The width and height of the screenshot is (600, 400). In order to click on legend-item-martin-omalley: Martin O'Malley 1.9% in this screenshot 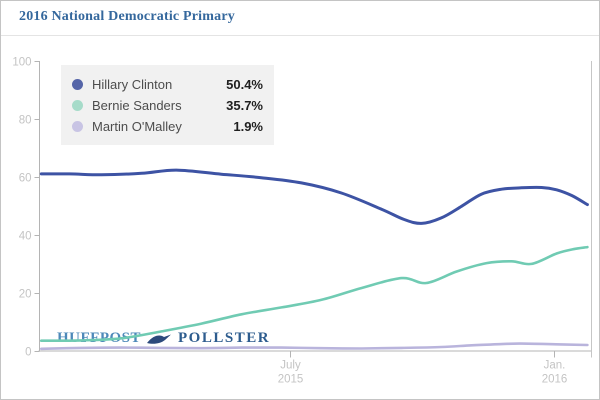, I will do `click(167, 126)`.